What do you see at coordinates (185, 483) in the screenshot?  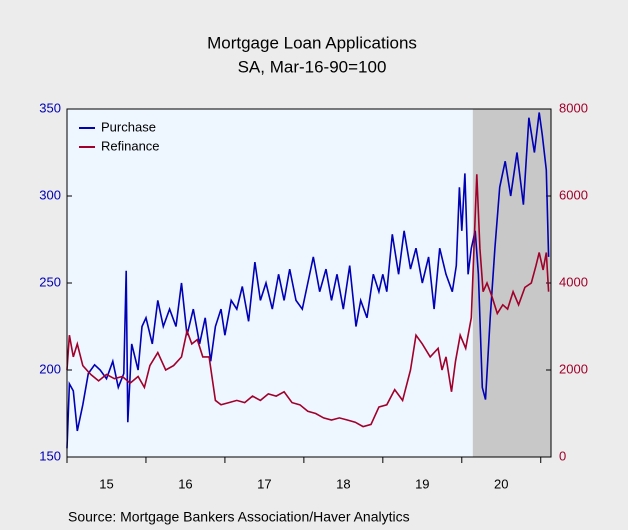 I see `x-tick-label: 16` at bounding box center [185, 483].